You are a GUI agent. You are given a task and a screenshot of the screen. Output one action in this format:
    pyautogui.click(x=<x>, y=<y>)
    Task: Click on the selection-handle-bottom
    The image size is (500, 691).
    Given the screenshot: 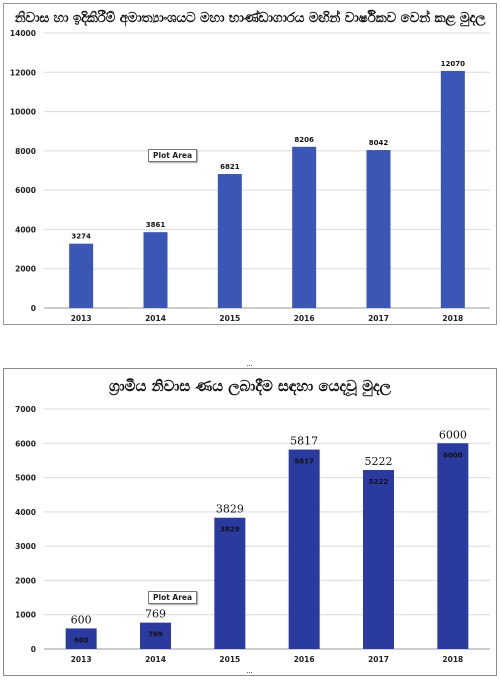 What is the action you would take?
    pyautogui.click(x=250, y=673)
    